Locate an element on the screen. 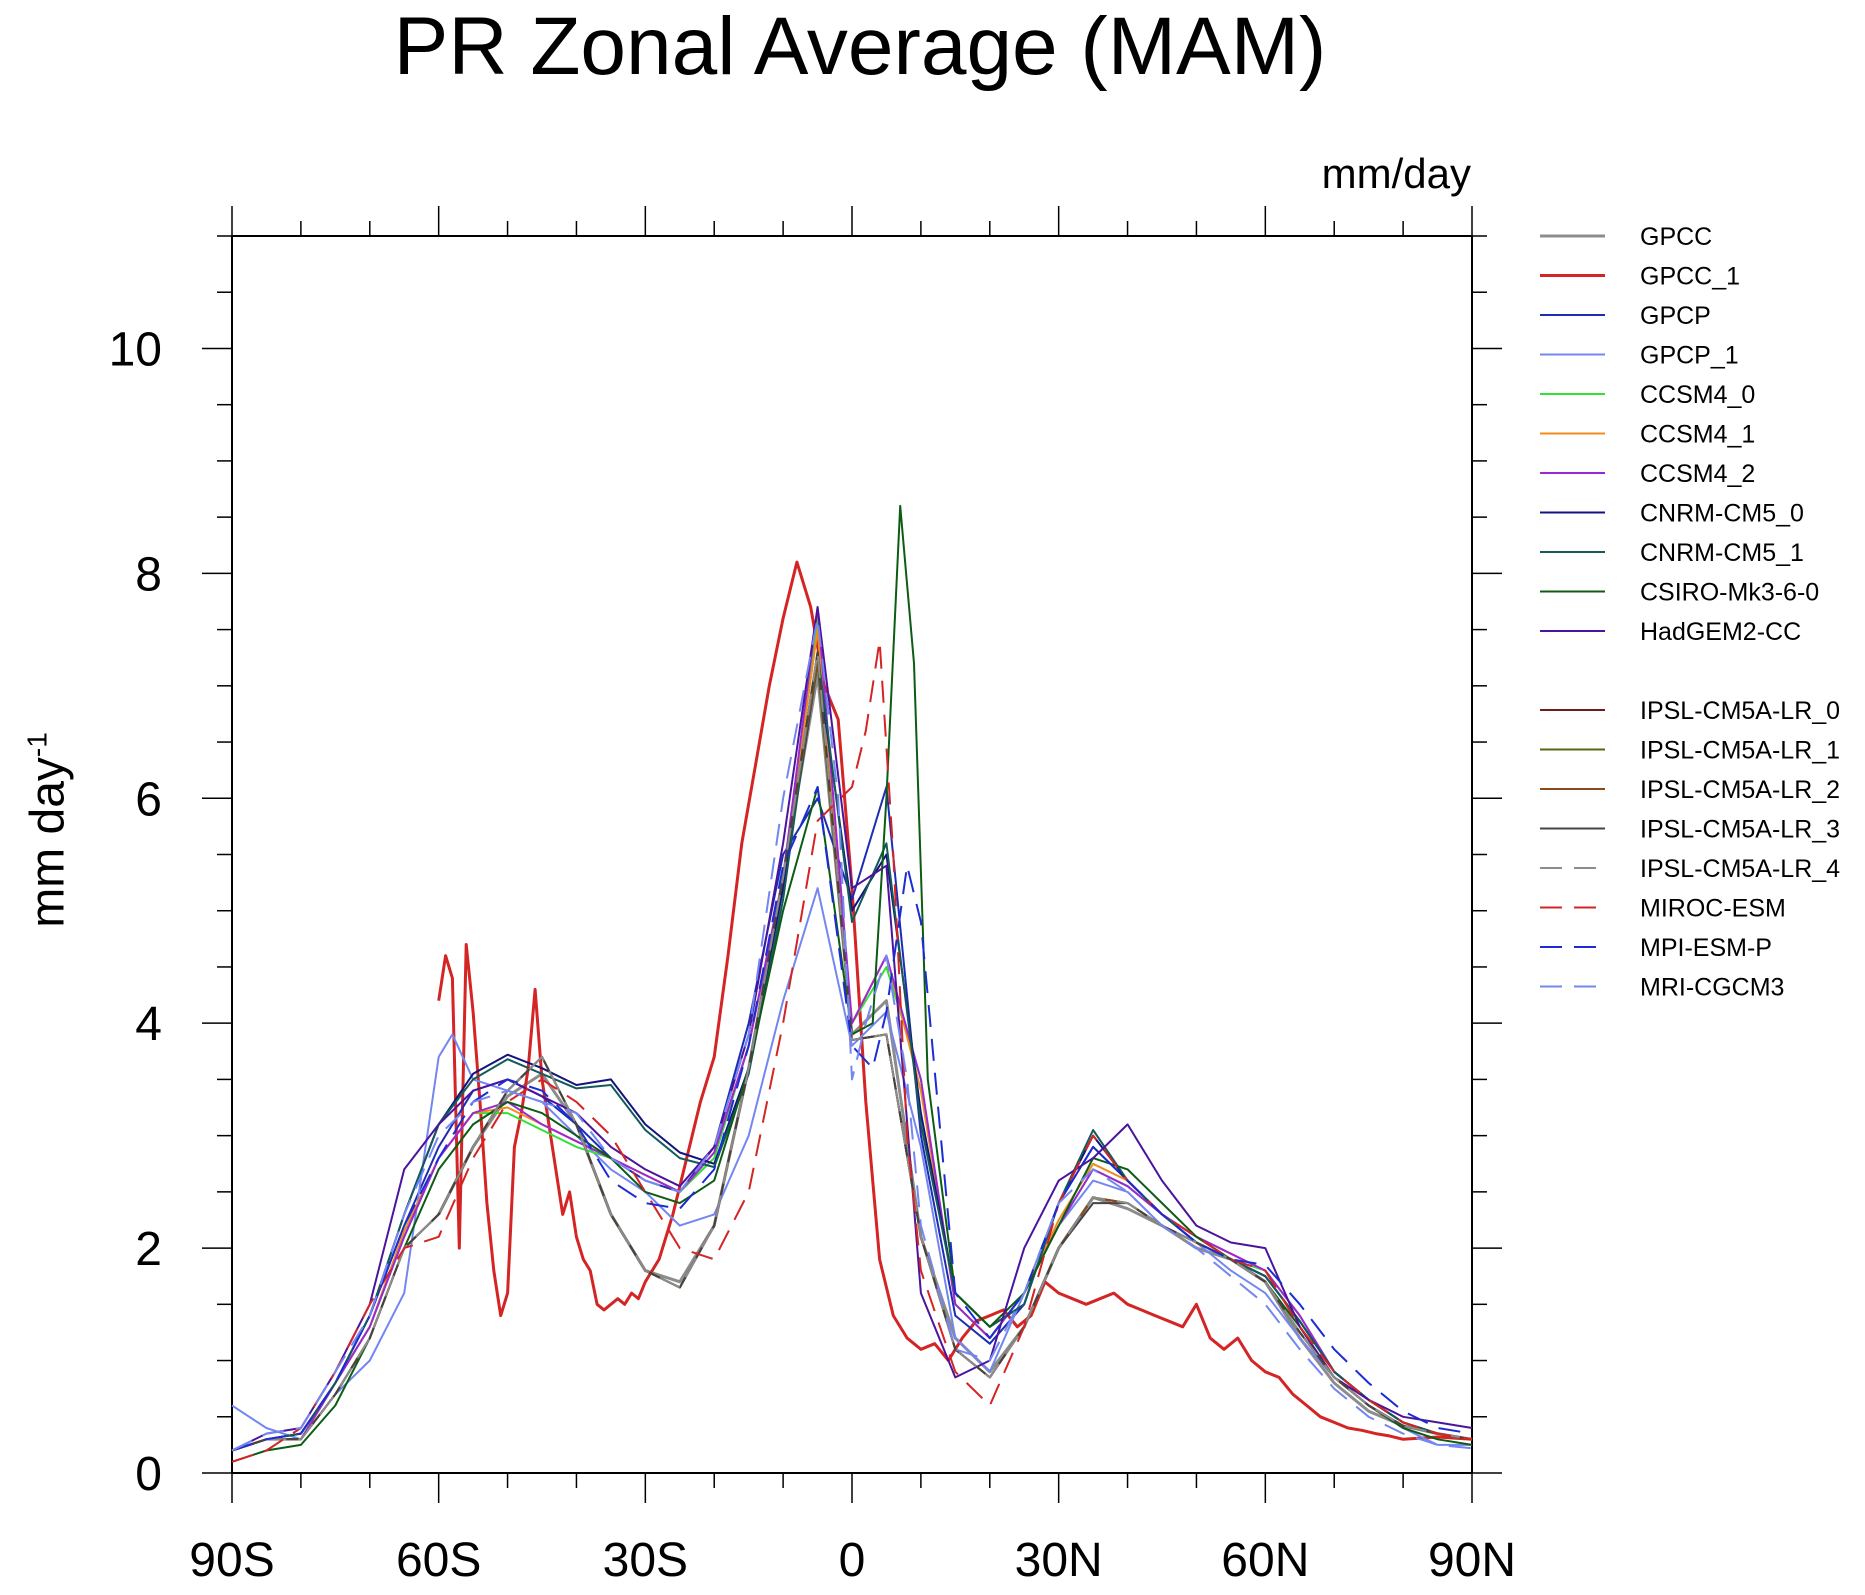 This screenshot has height=1595, width=1865. x-tick-label: 90N is located at coordinates (1472, 1560).